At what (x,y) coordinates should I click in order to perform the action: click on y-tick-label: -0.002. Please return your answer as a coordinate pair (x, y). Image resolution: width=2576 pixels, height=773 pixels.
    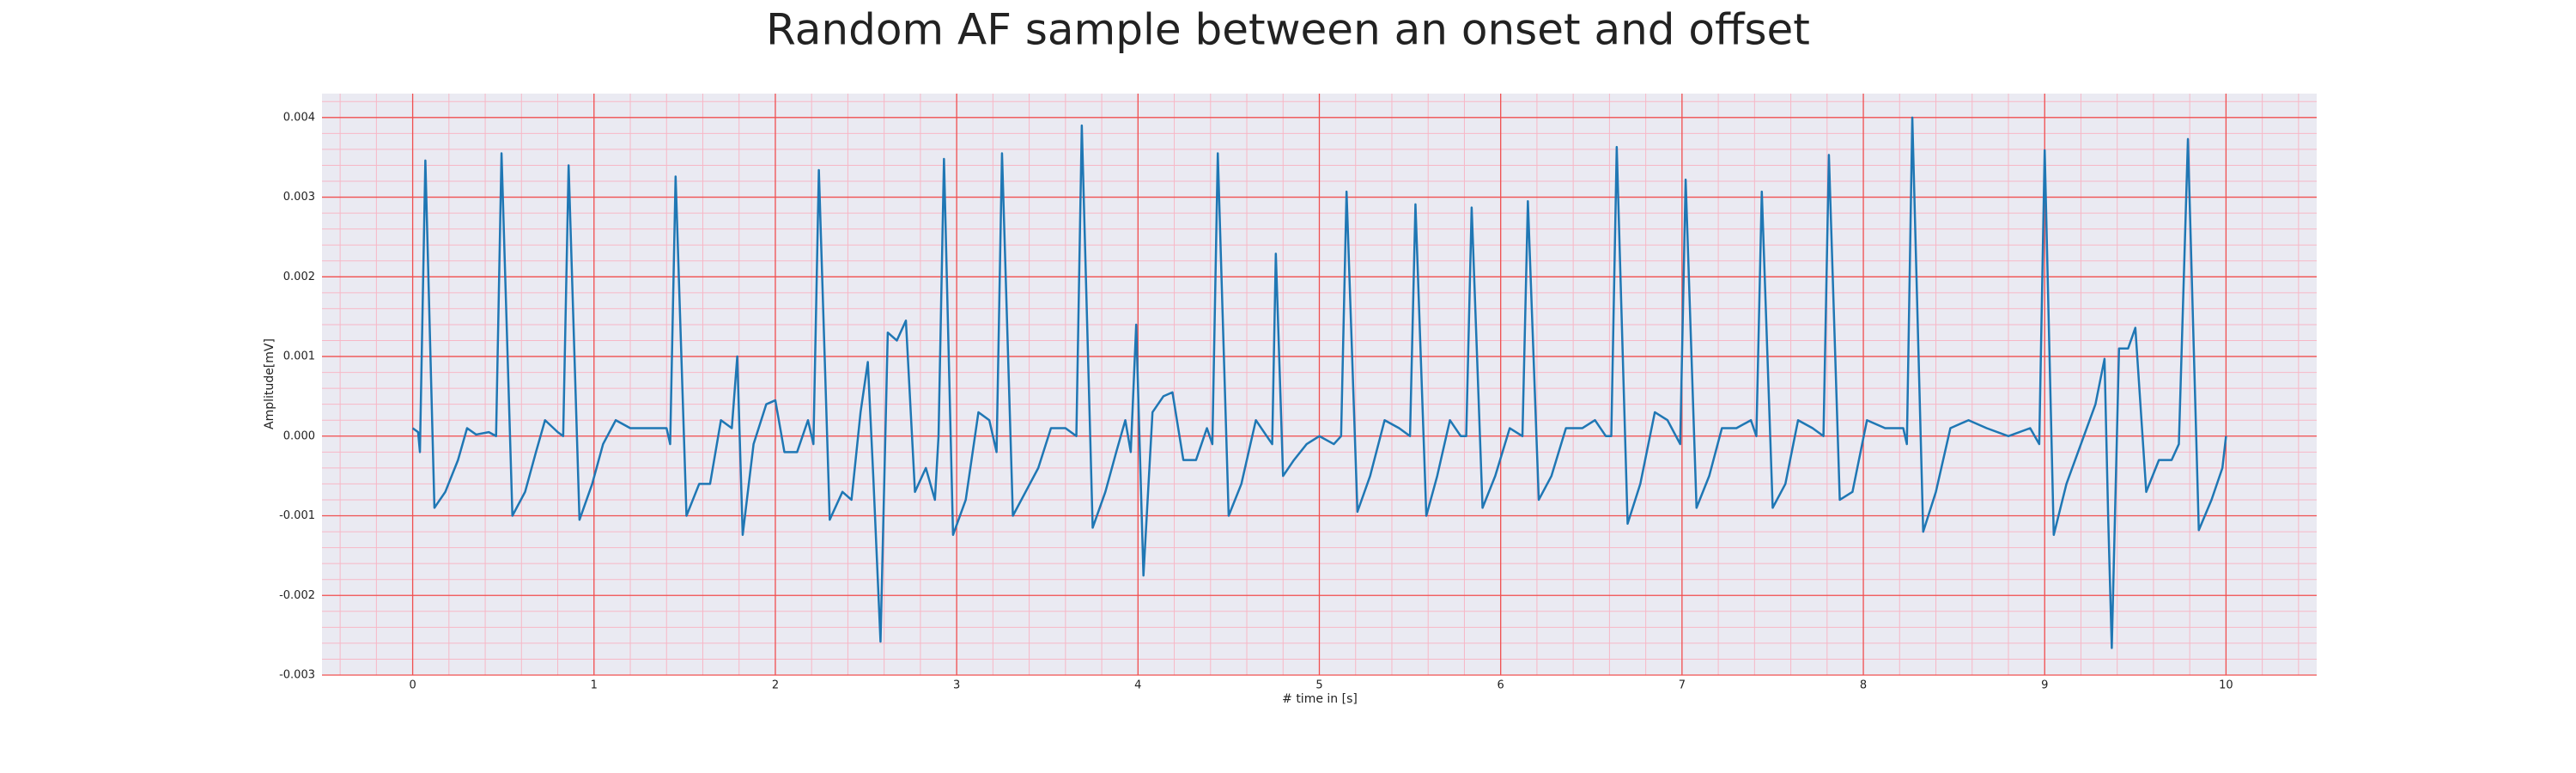
    Looking at the image, I should click on (297, 595).